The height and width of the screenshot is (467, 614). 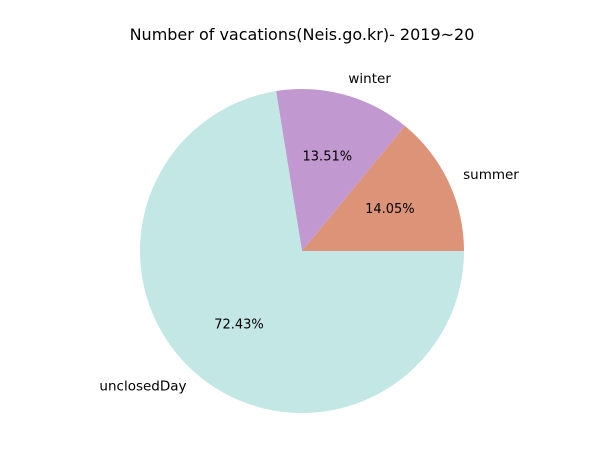 I want to click on pie-slice-winter, so click(x=340, y=170).